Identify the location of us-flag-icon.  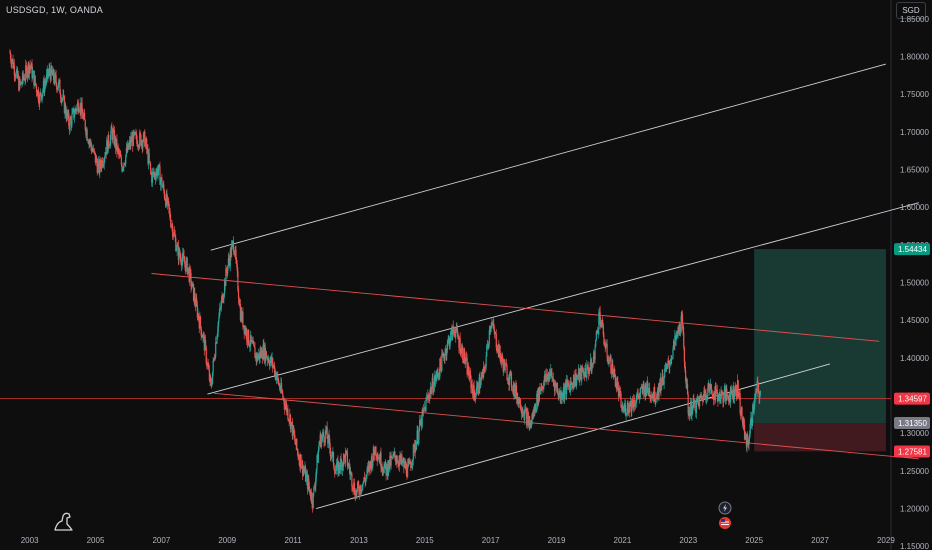
(725, 523).